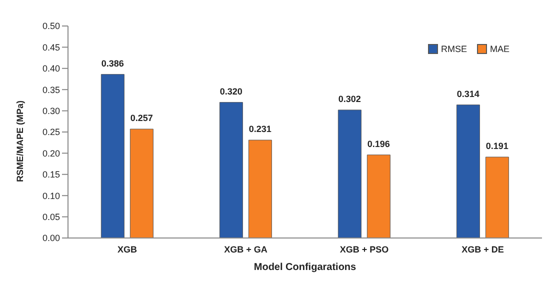 This screenshot has width=550, height=284. What do you see at coordinates (20, 141) in the screenshot?
I see `y-axis-title: RSME/MAPE (MPa)` at bounding box center [20, 141].